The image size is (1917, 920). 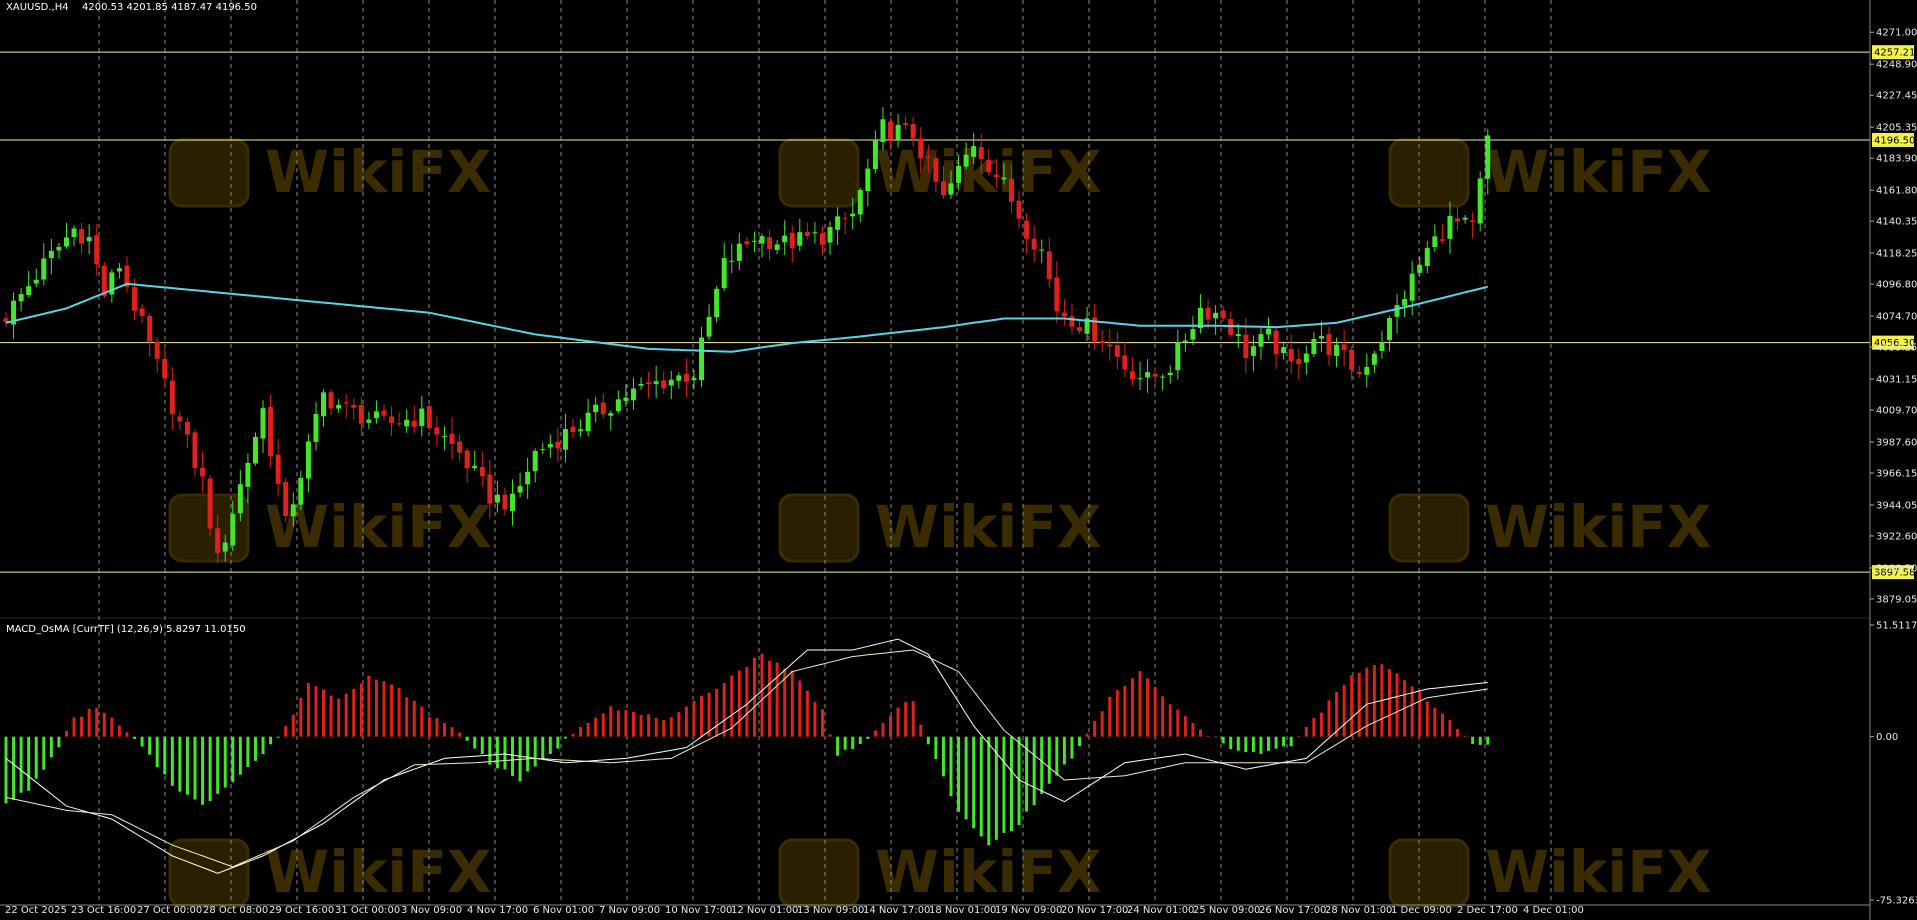 What do you see at coordinates (563, 910) in the screenshot?
I see `time-axis-label: 6 Nov 01:00` at bounding box center [563, 910].